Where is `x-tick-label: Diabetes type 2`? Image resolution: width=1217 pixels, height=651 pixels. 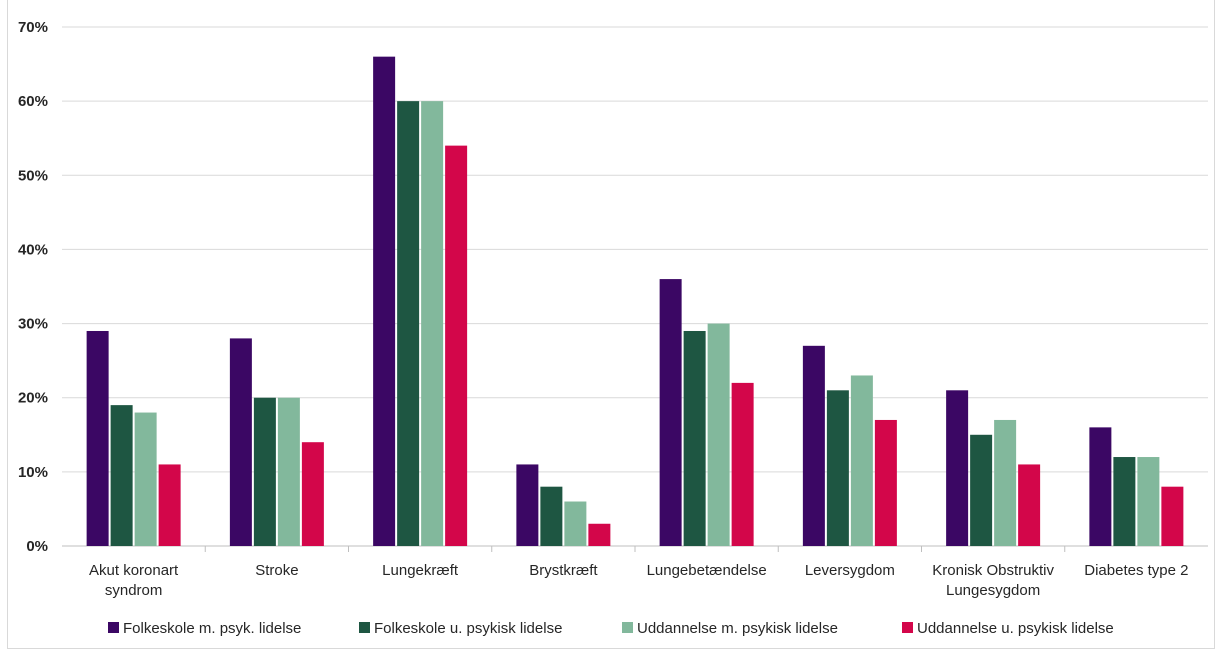 x-tick-label: Diabetes type 2 is located at coordinates (1136, 570).